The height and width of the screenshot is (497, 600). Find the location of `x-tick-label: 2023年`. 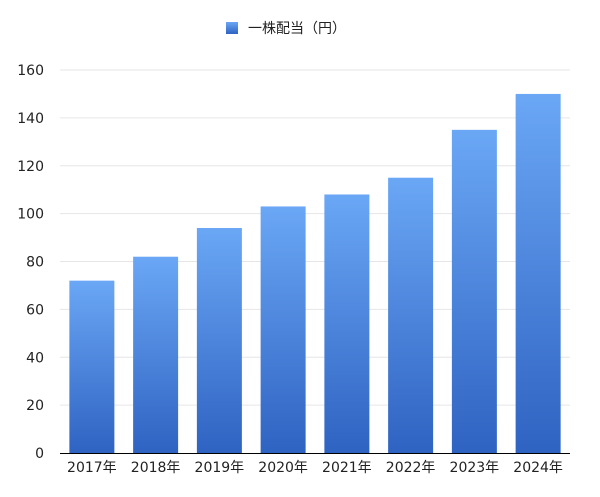

x-tick-label: 2023年 is located at coordinates (475, 468).